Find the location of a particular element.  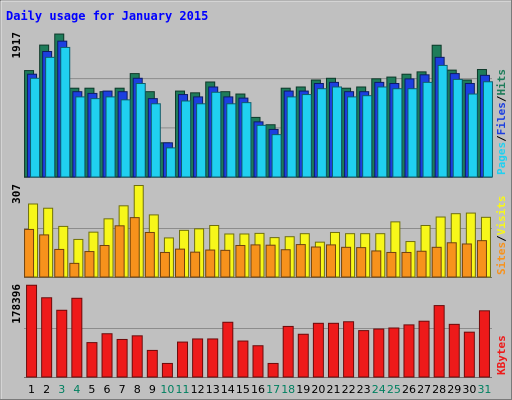

x-tick-label: 16 is located at coordinates (258, 389).